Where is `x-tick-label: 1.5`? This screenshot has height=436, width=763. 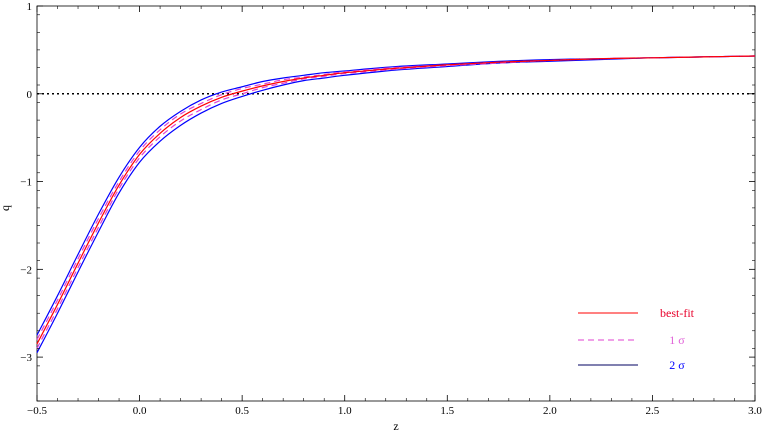 x-tick-label: 1.5 is located at coordinates (447, 411).